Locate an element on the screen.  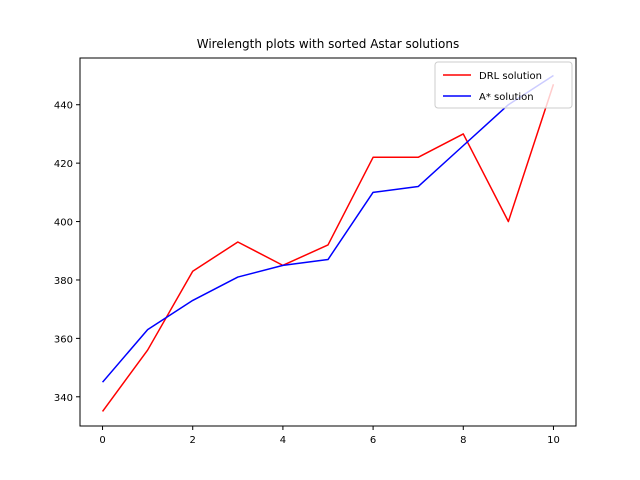
x-tick-label: 8 is located at coordinates (463, 440).